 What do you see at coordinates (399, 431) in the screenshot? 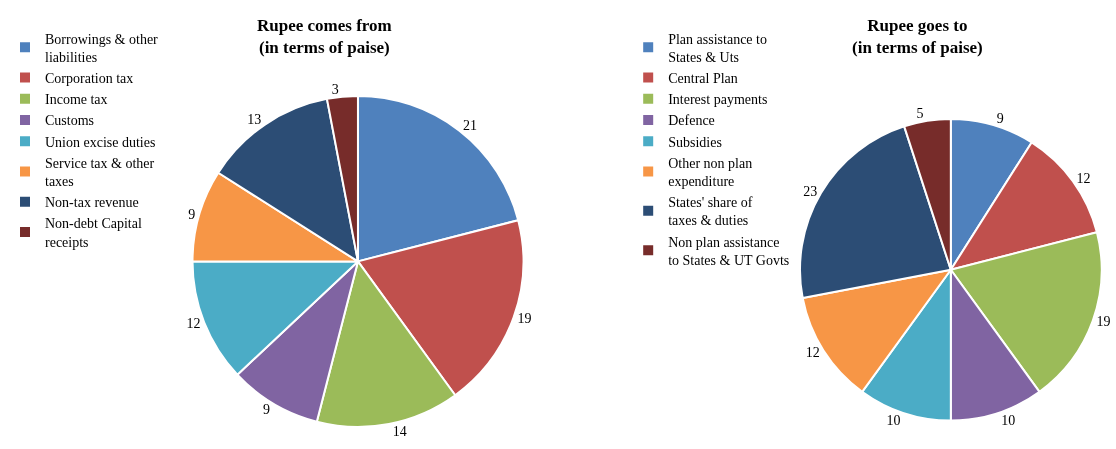
I see `data-label: 14` at bounding box center [399, 431].